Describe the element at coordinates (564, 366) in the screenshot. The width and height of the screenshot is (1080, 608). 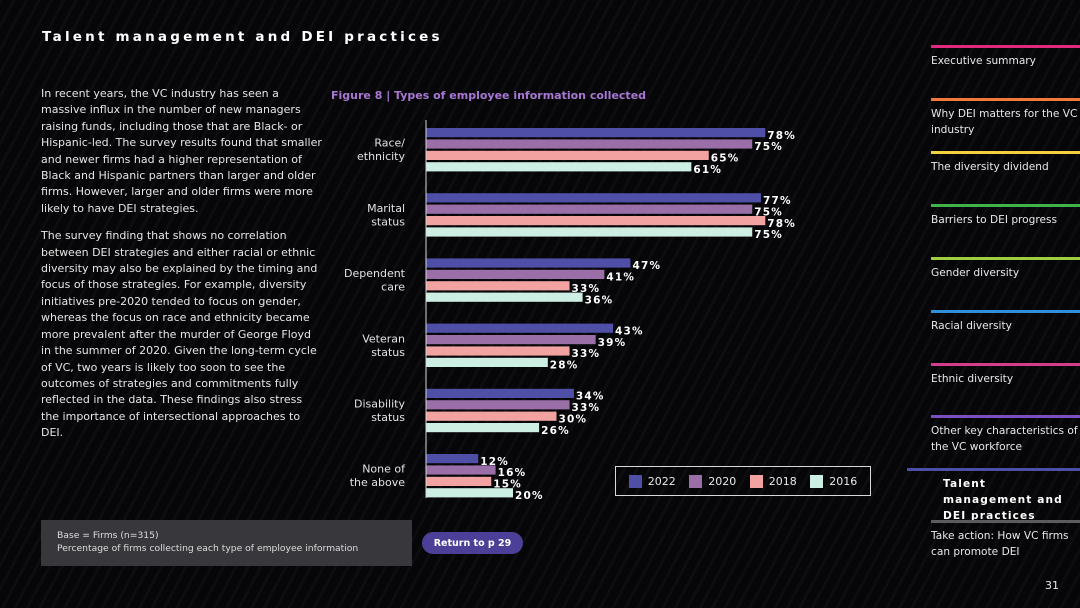
I see `data-label: 28%` at that location.